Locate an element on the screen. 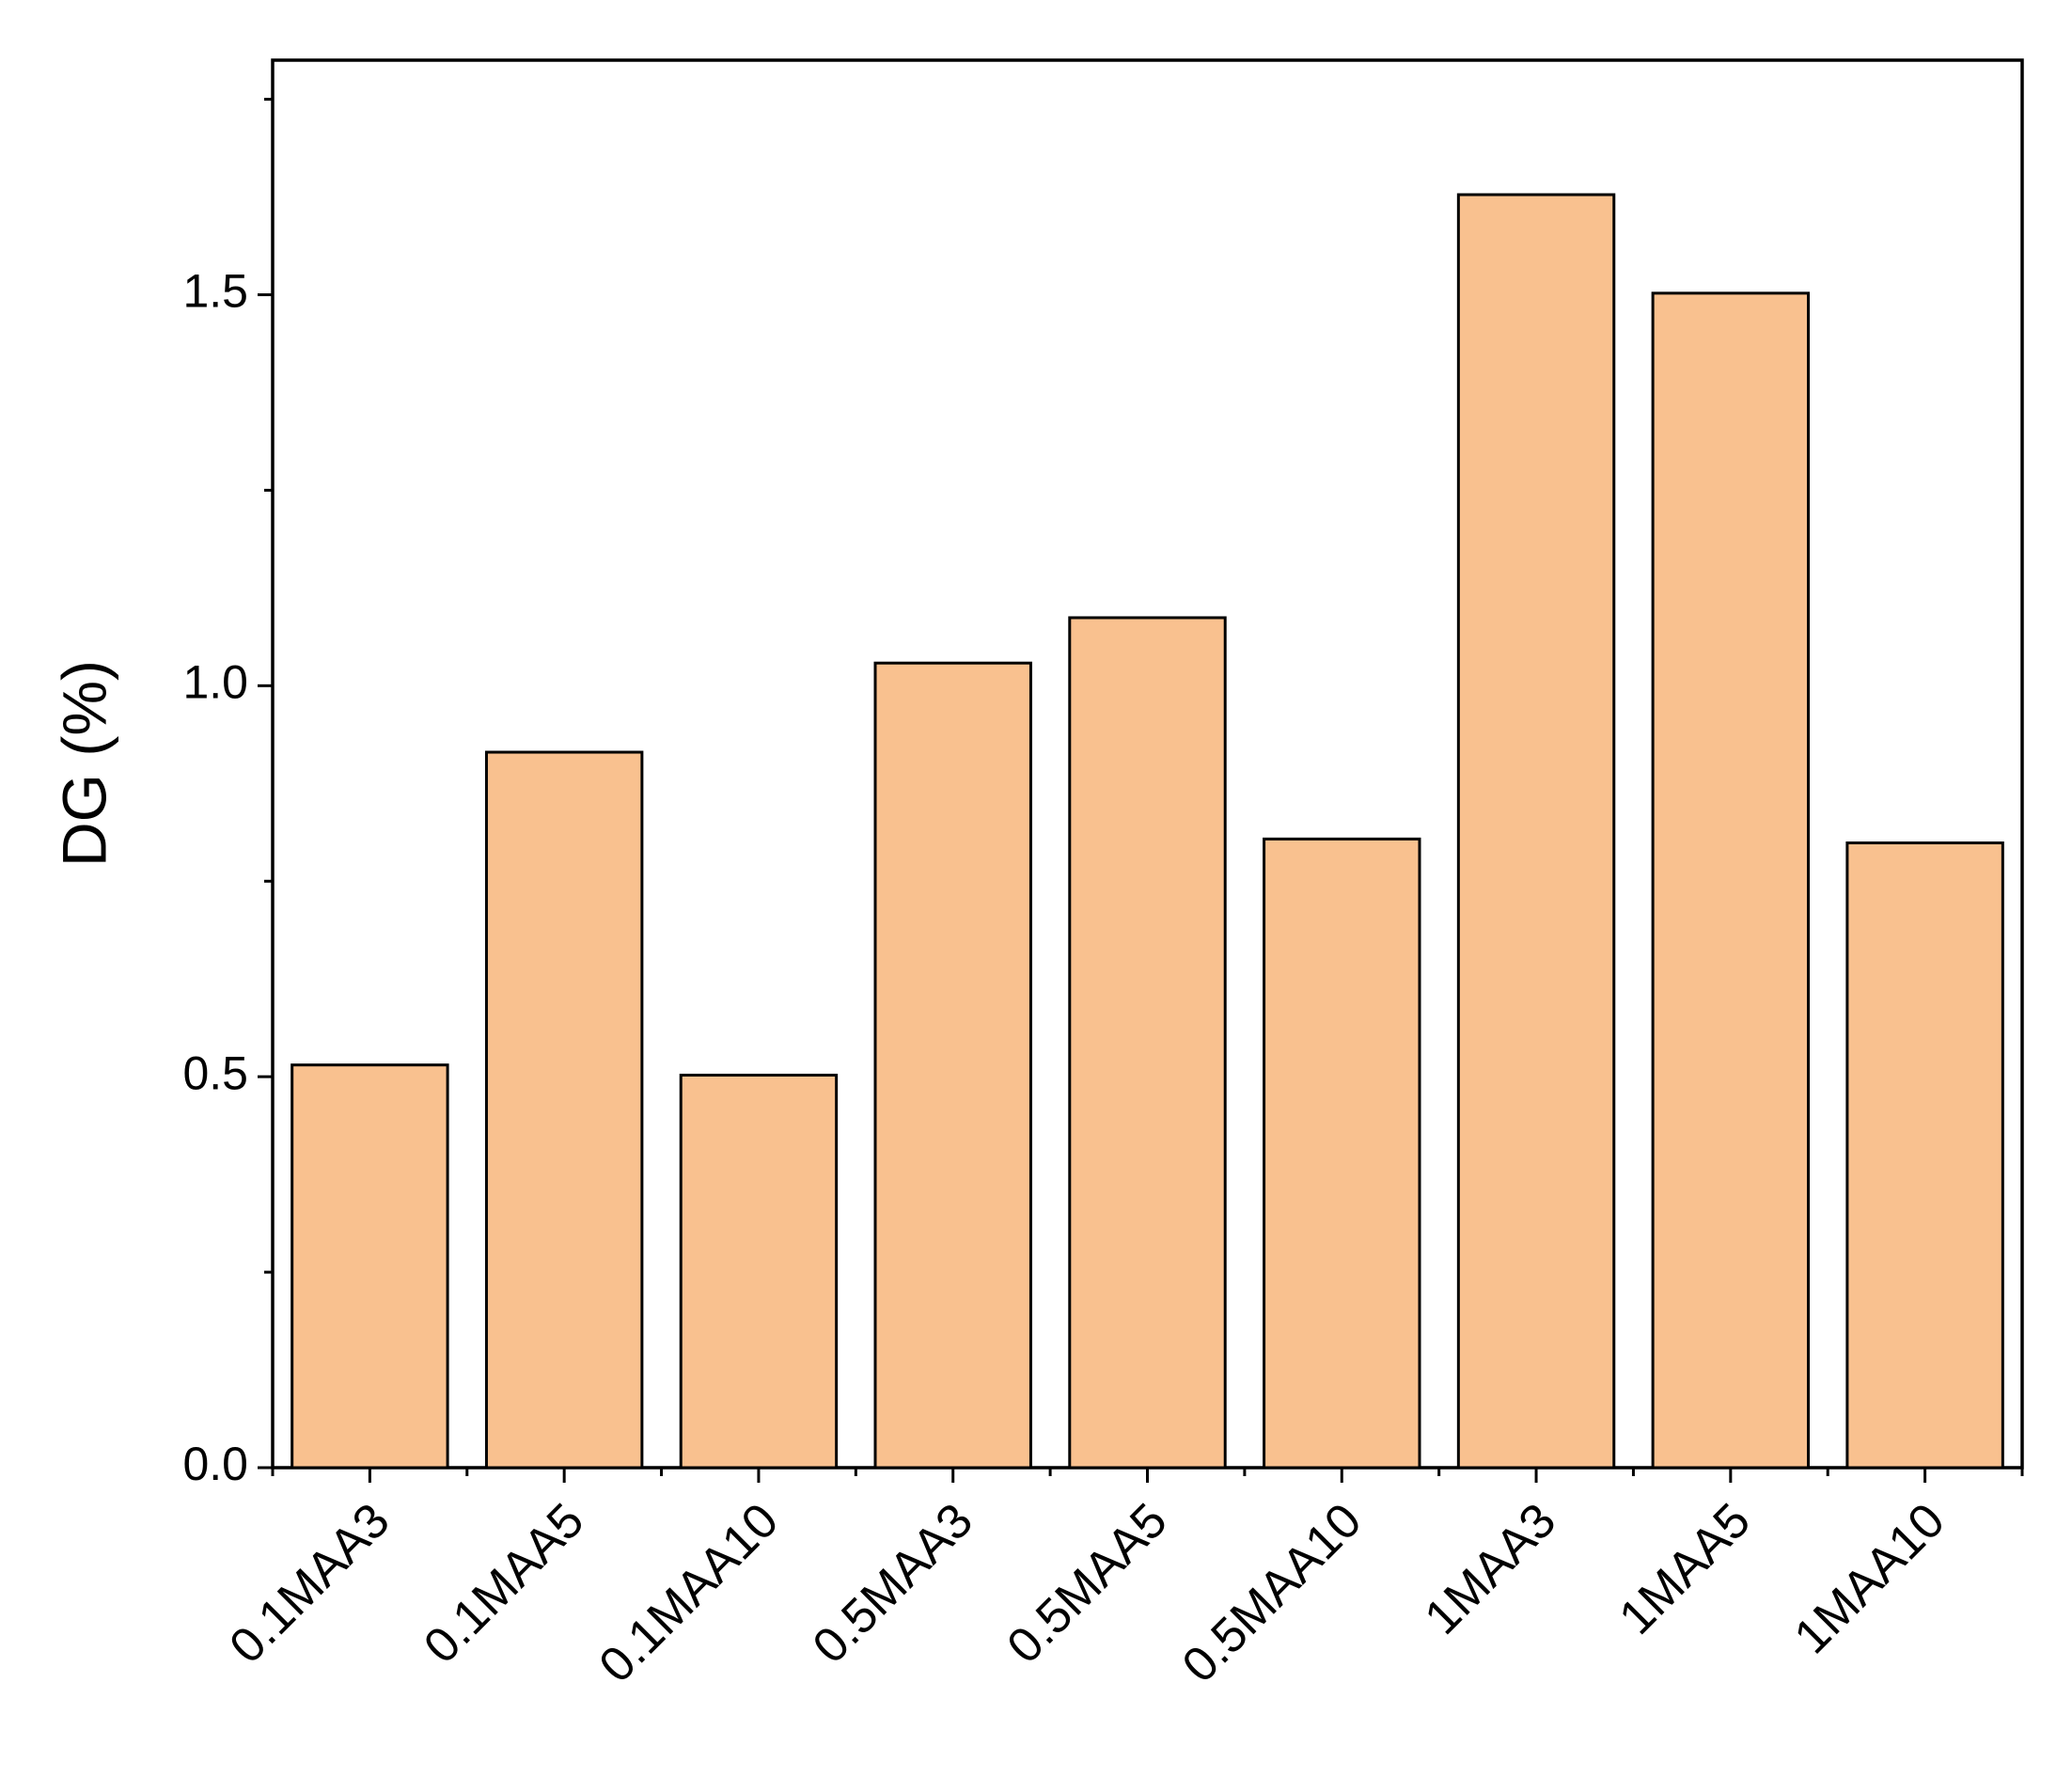 Image resolution: width=2072 pixels, height=1777 pixels. x-tick-label: 1MAA3 is located at coordinates (1491, 1569).